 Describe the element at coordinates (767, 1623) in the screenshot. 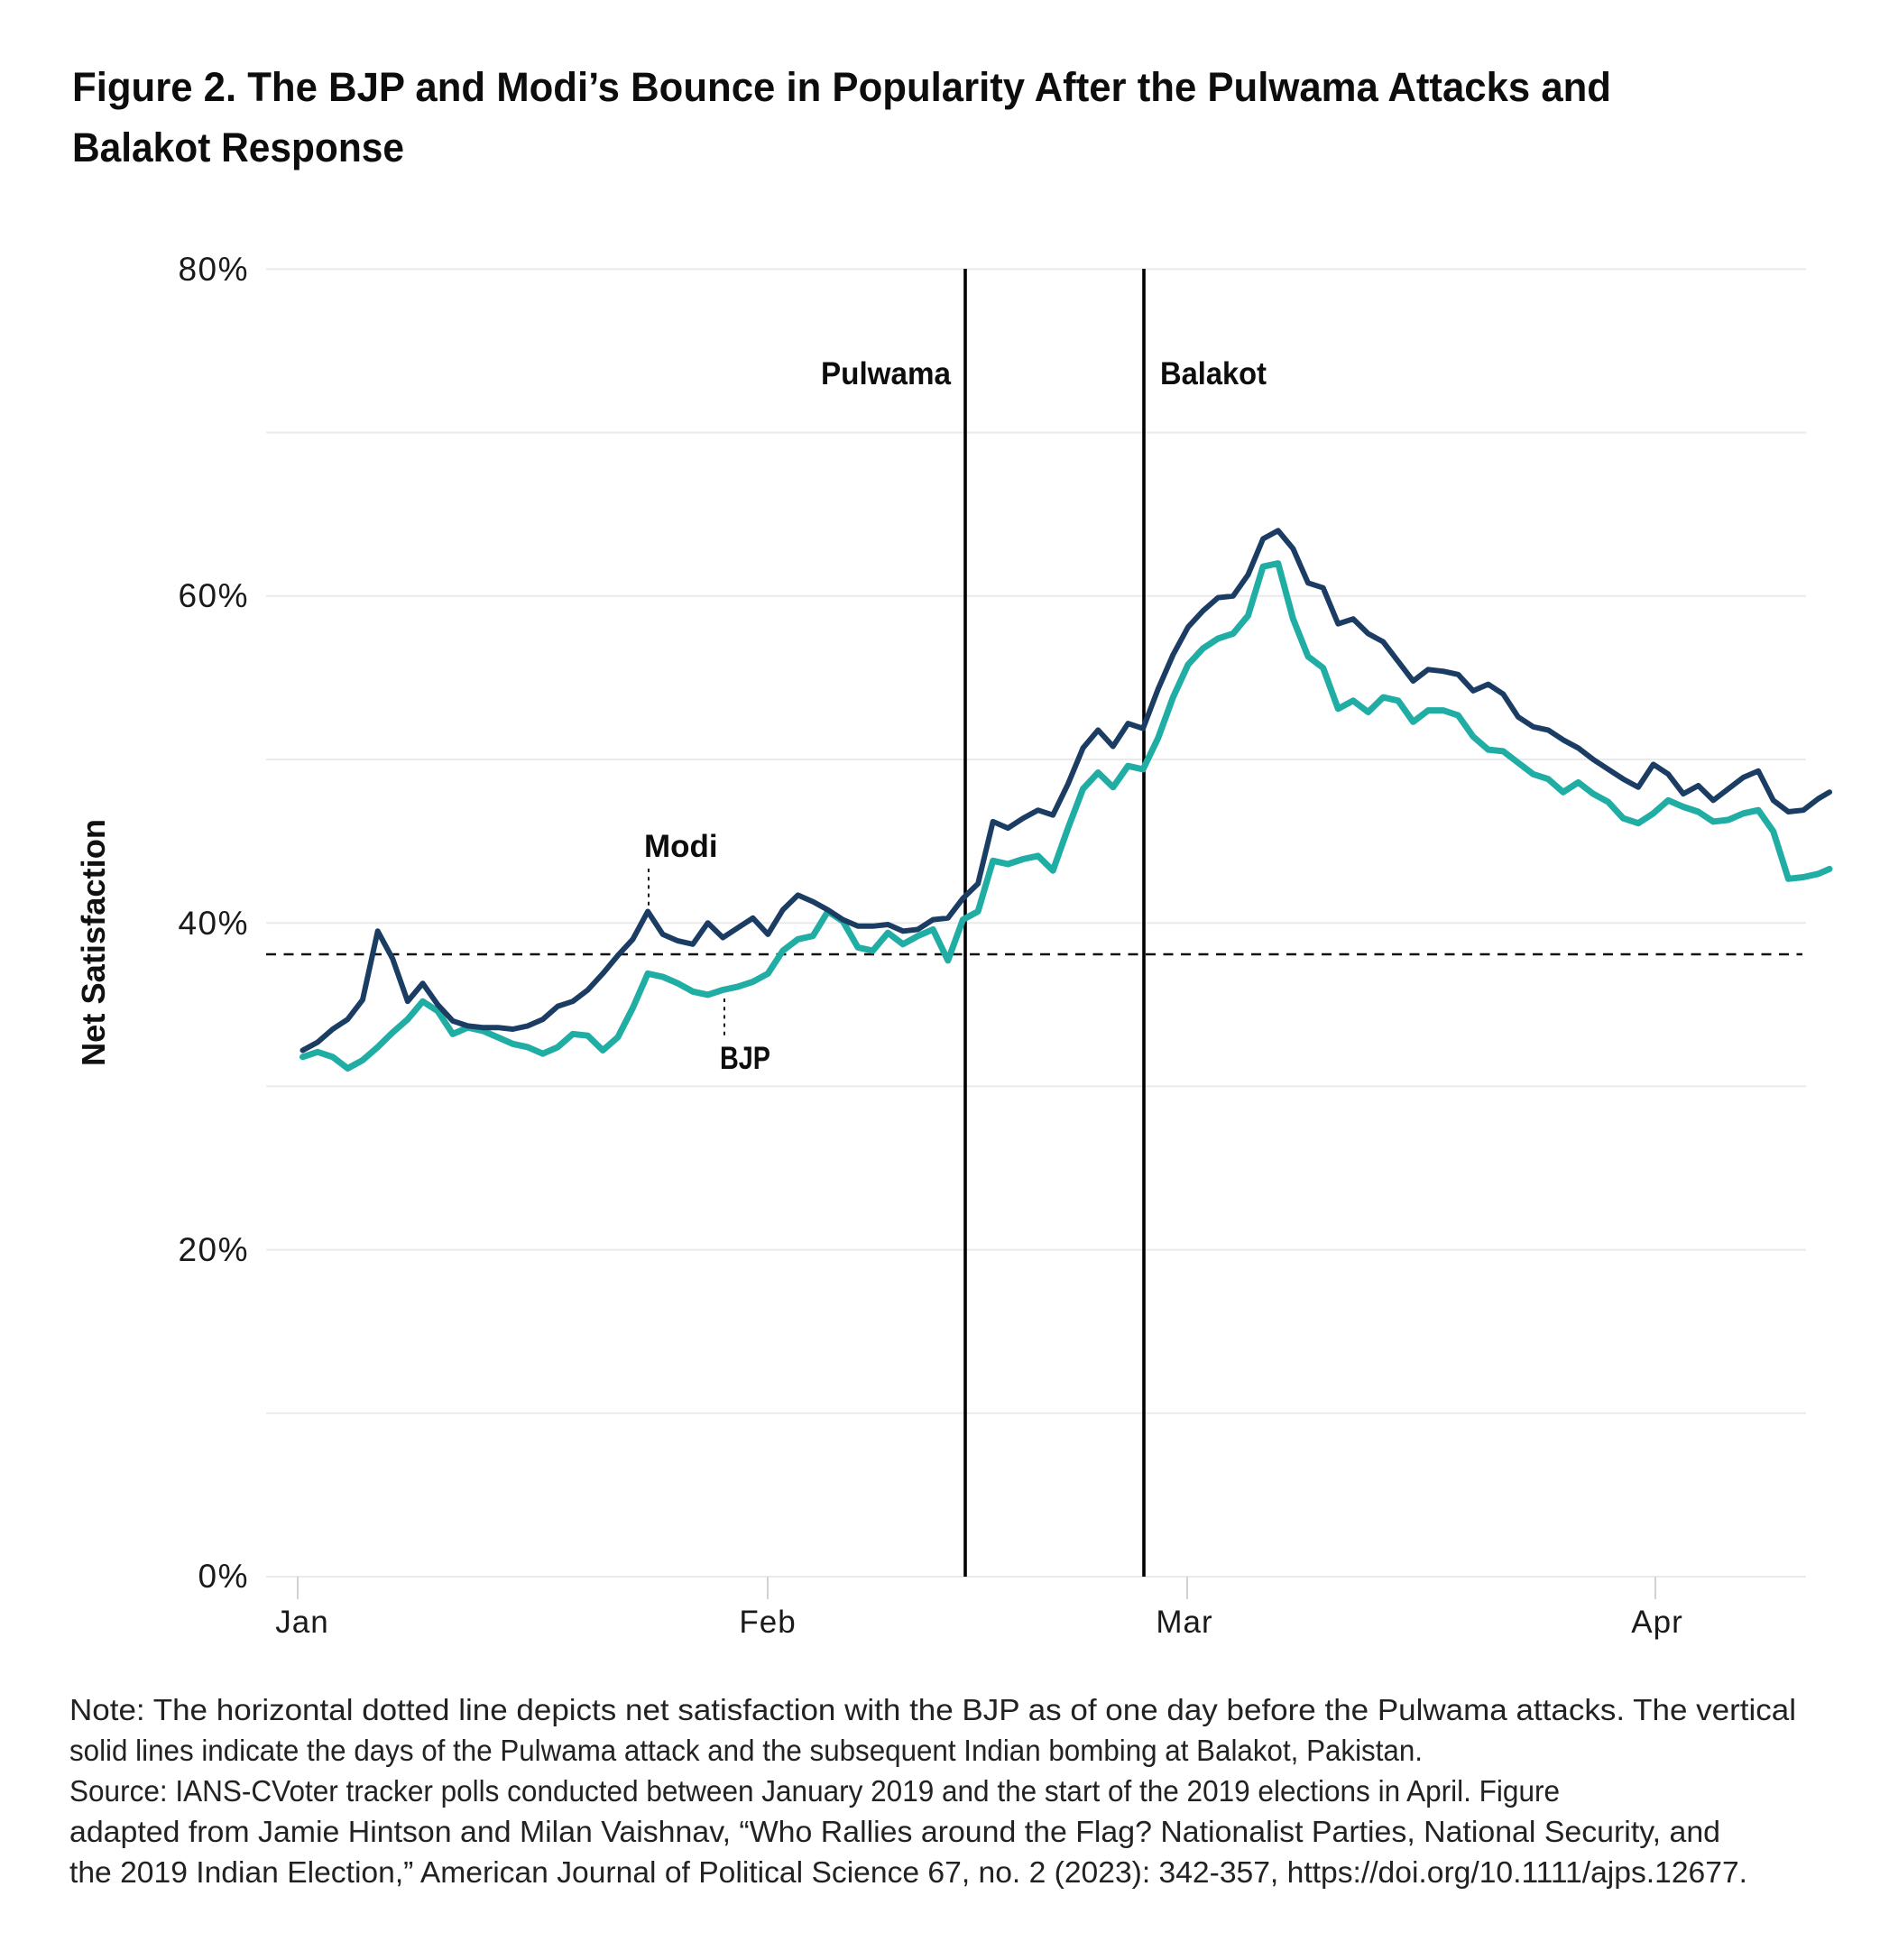

I see `svg-text: Feb` at that location.